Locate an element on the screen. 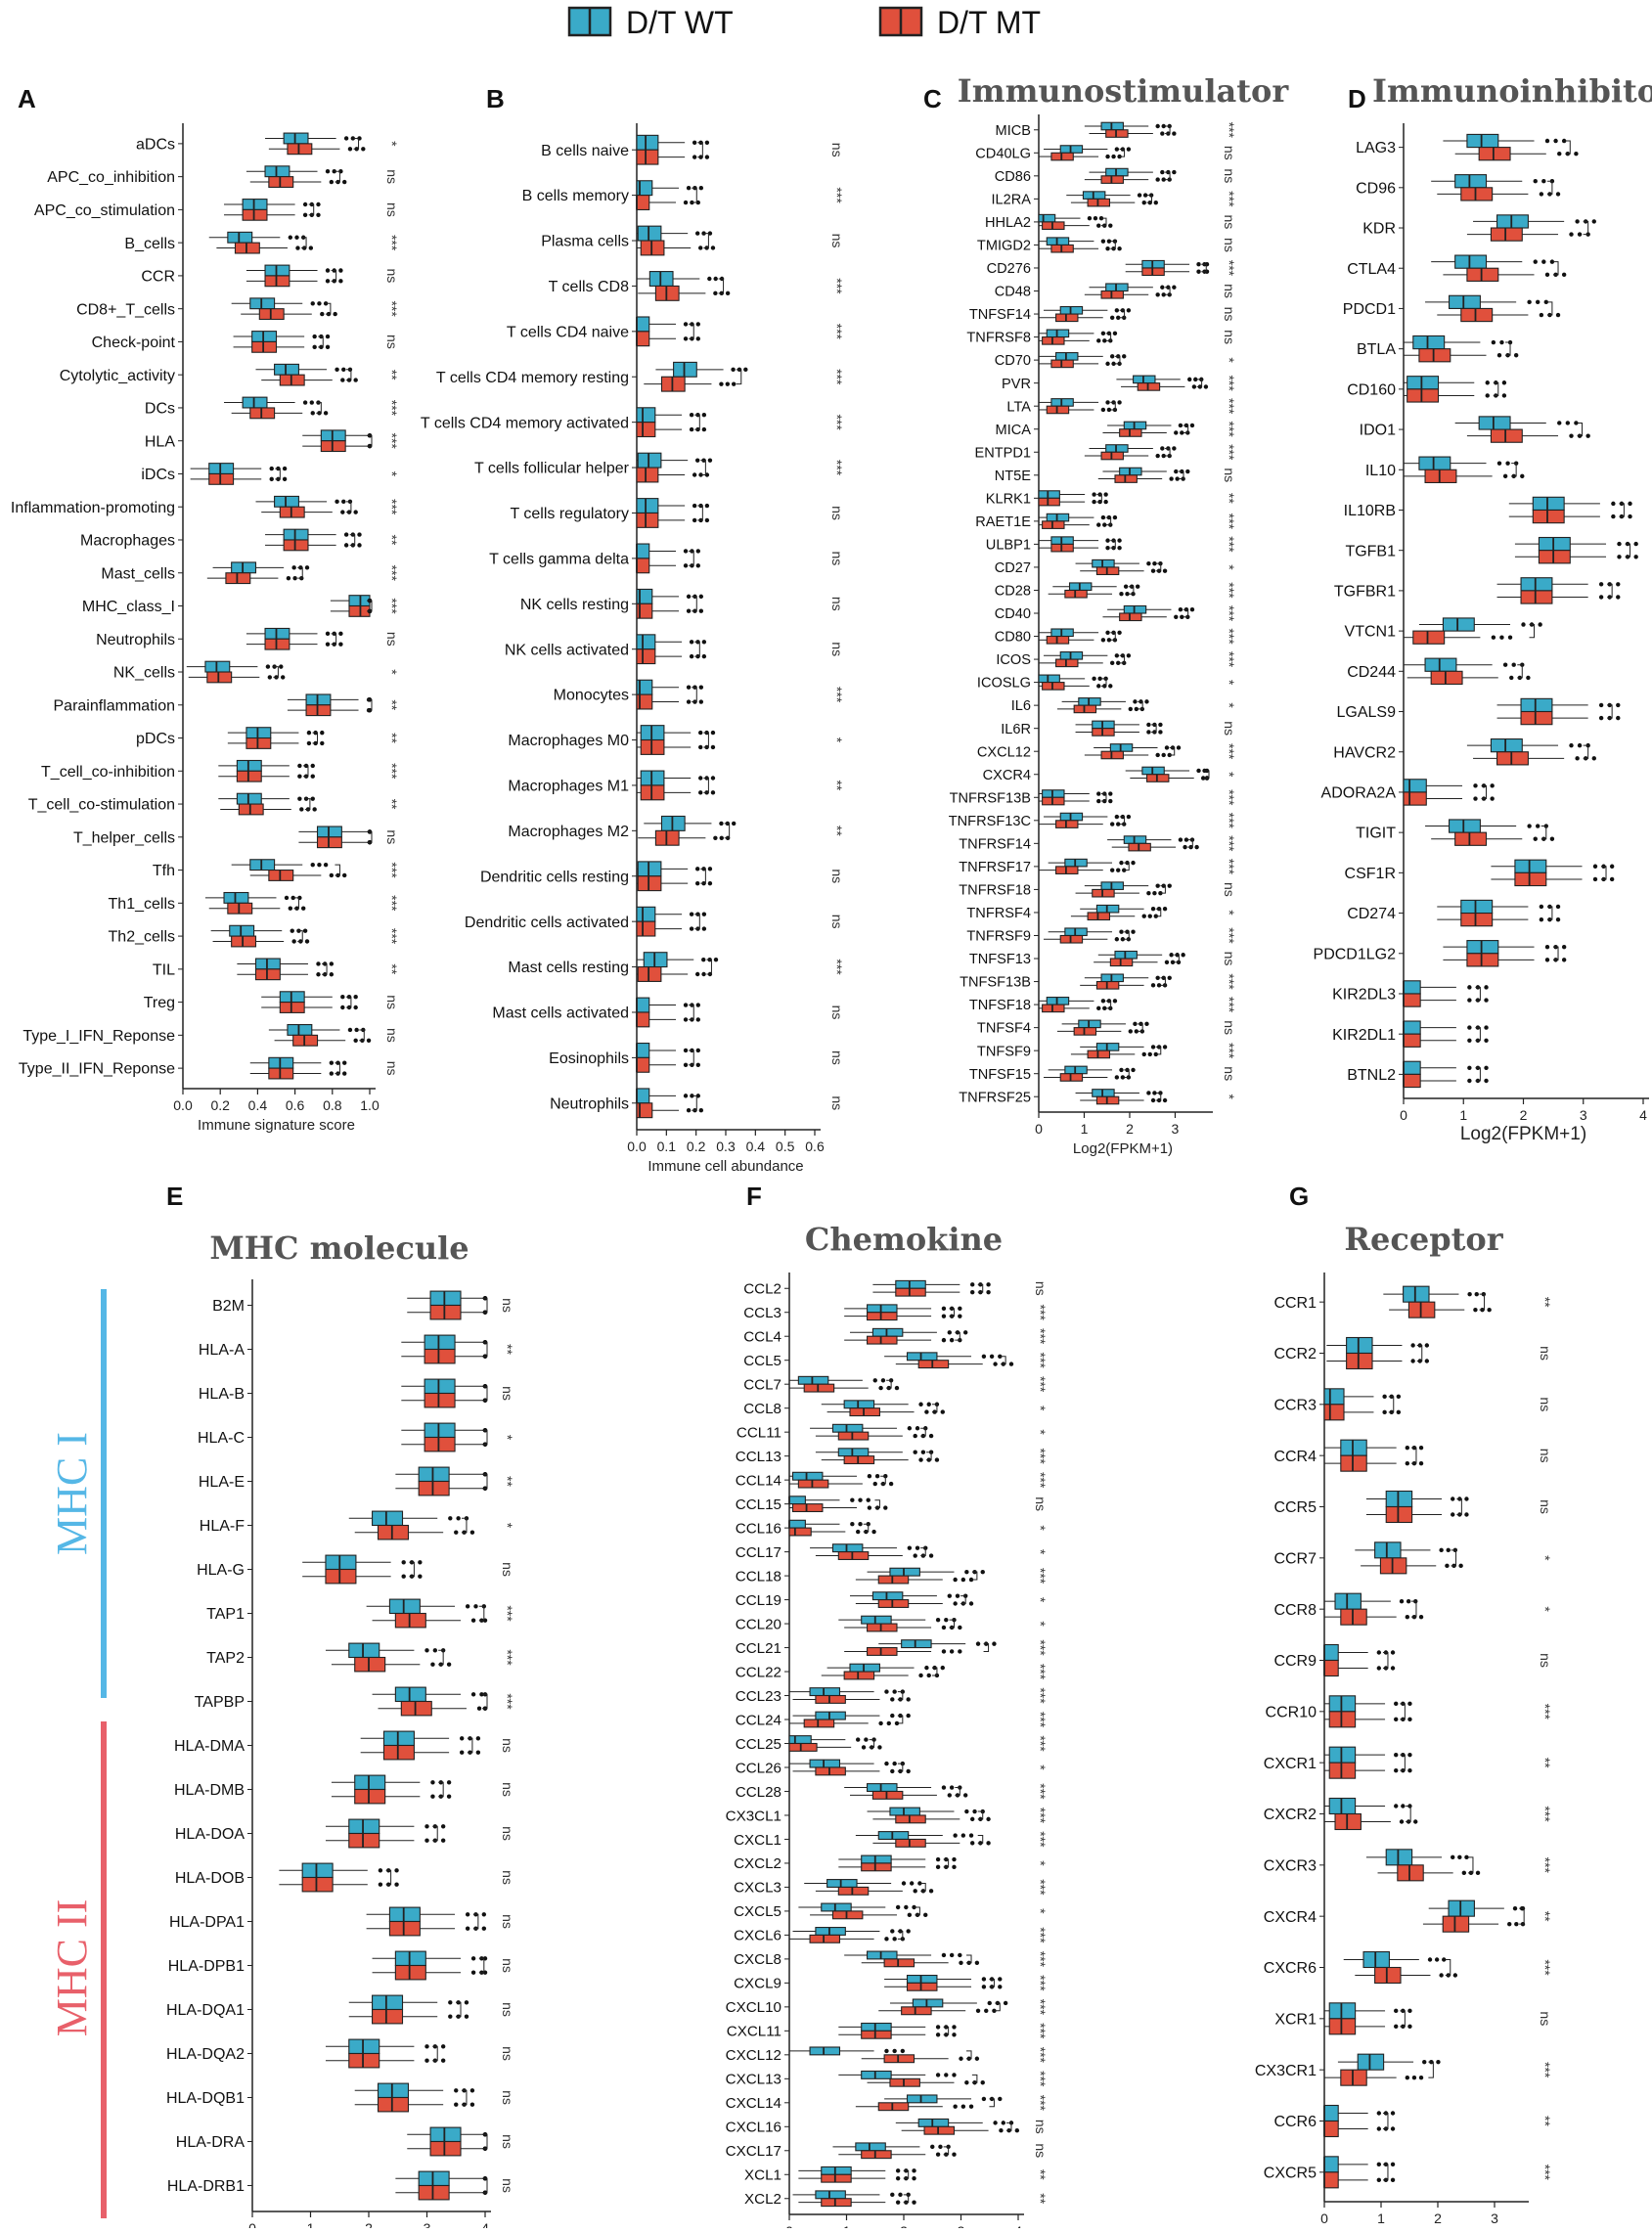 This screenshot has height=2233, width=1652. category-label: Parainflammation is located at coordinates (115, 706).